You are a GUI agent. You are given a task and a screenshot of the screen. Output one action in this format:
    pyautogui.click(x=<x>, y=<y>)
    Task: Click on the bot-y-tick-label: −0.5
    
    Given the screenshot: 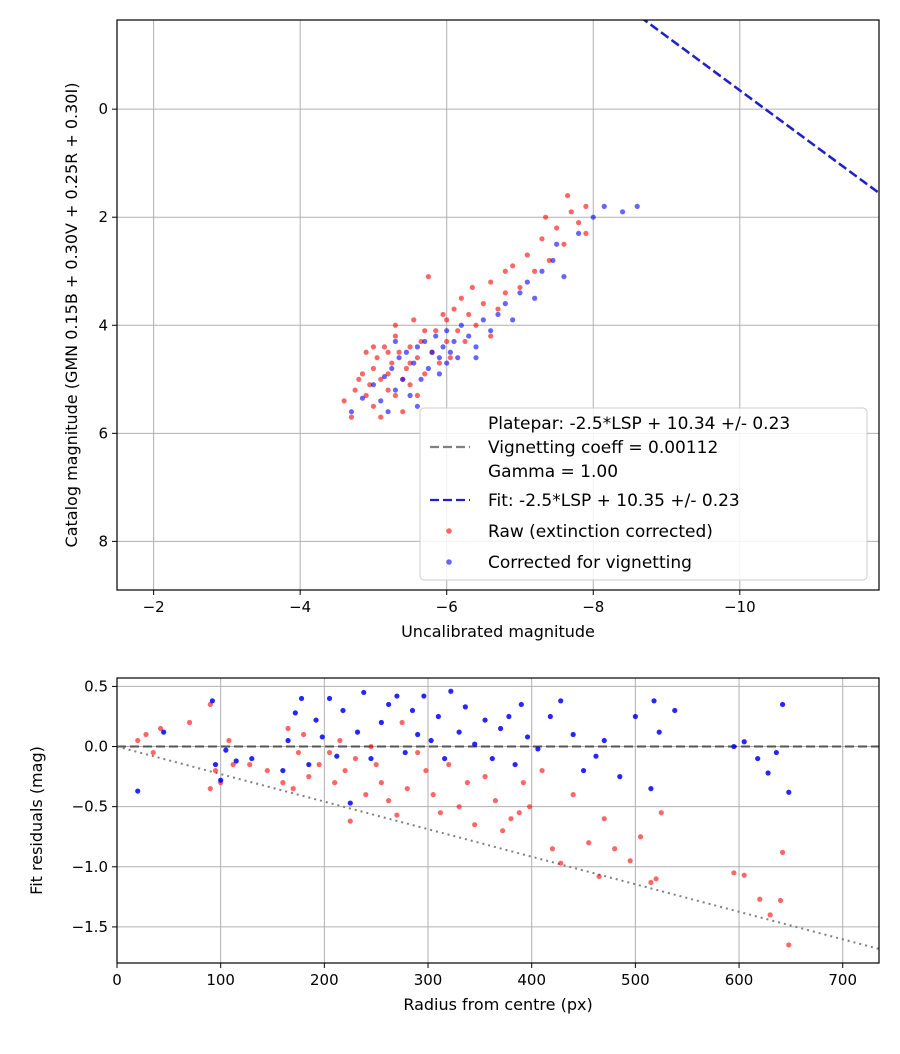 What is the action you would take?
    pyautogui.click(x=90, y=807)
    